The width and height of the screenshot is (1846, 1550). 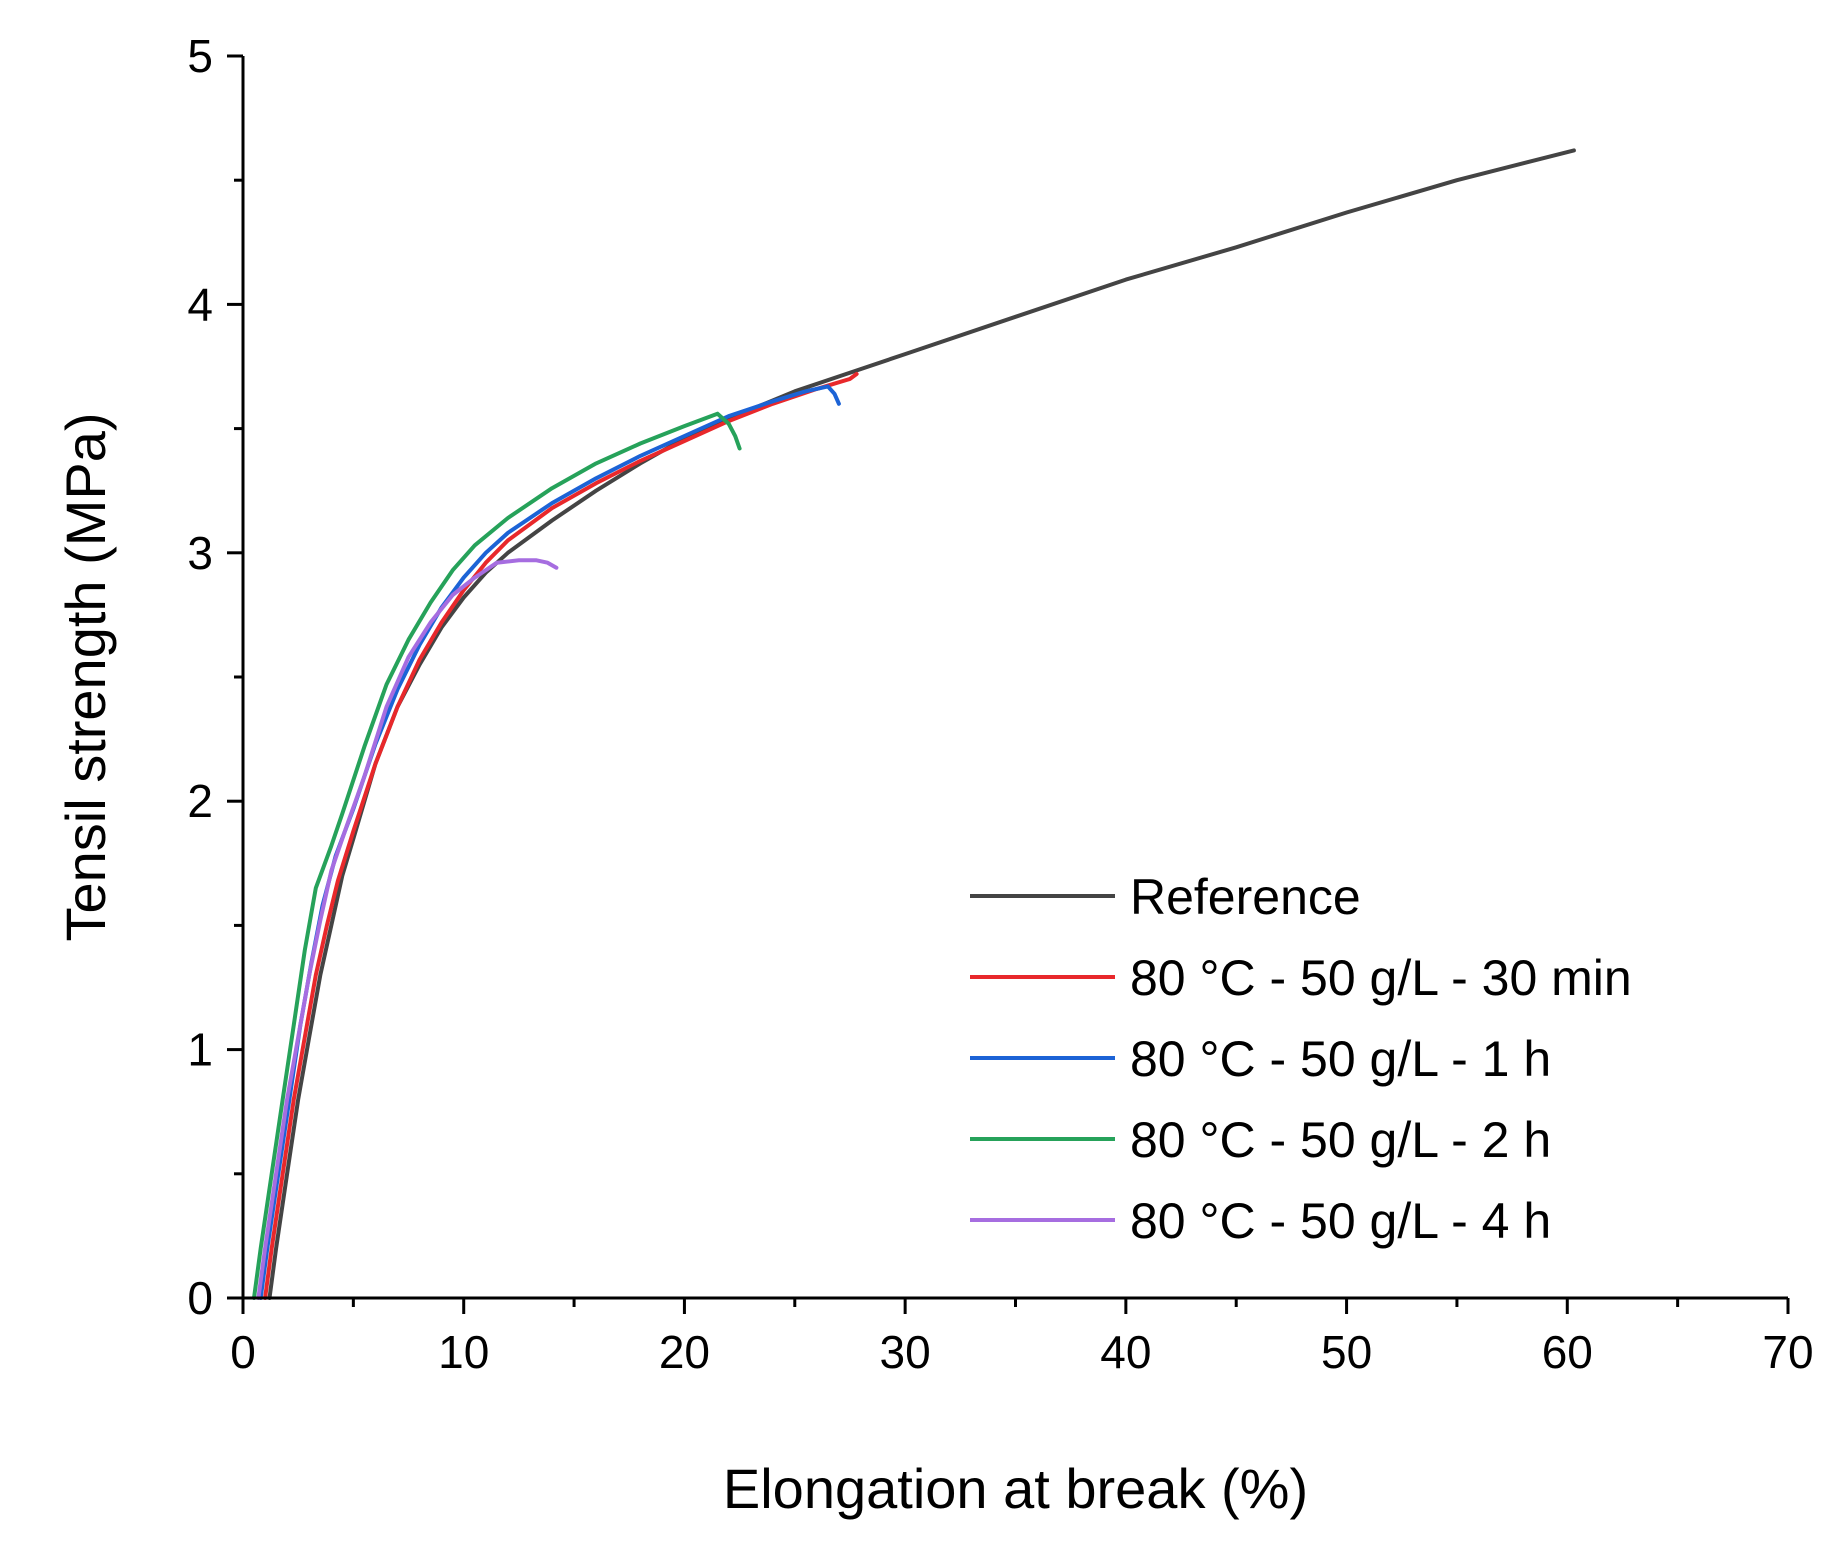 I want to click on legend-item: Reference, so click(x=1165, y=897).